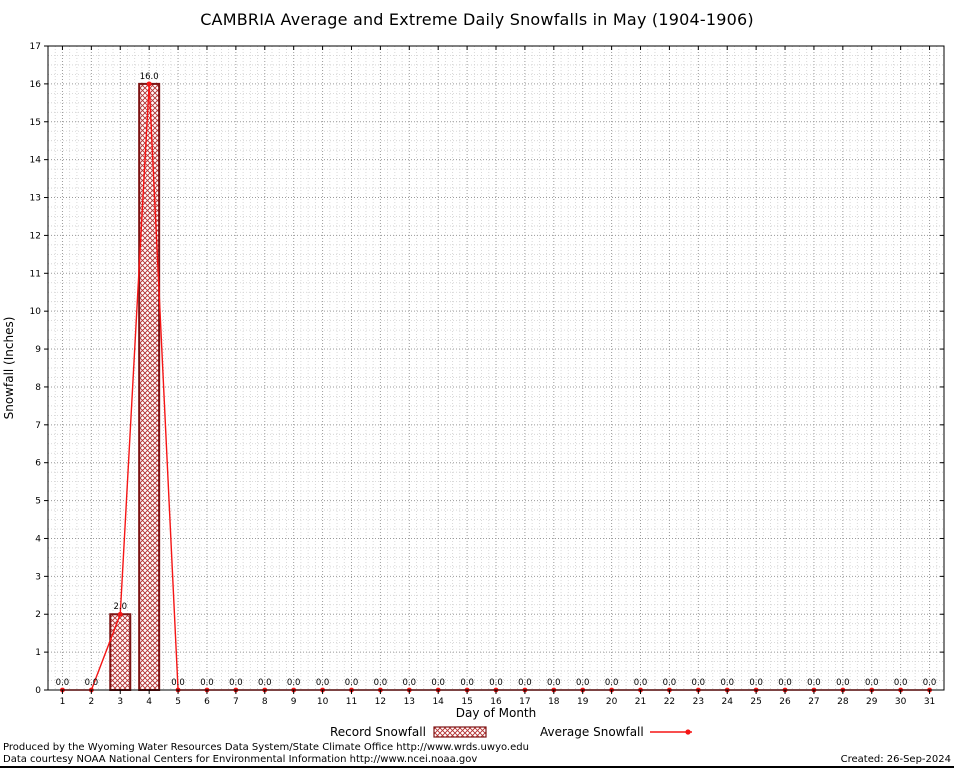 The image size is (954, 768). Describe the element at coordinates (120, 607) in the screenshot. I see `value-label: 2.0` at that location.